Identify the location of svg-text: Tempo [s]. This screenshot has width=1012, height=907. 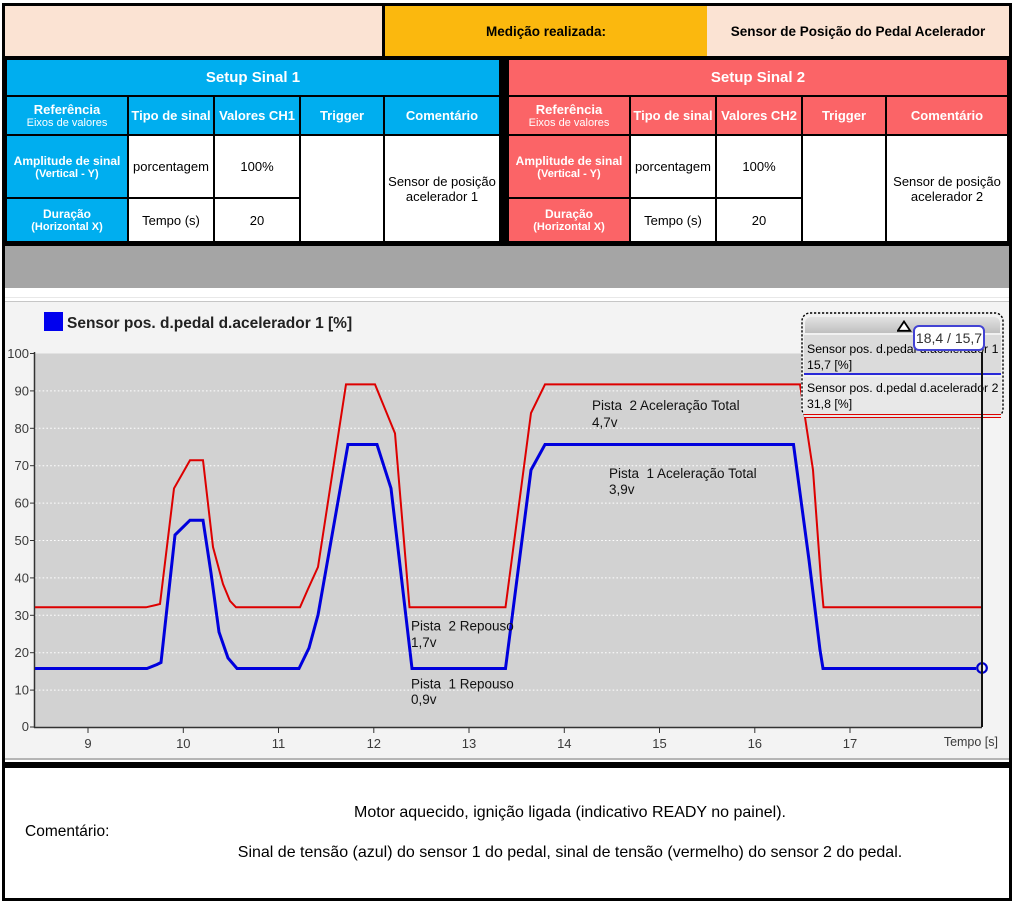
(971, 742).